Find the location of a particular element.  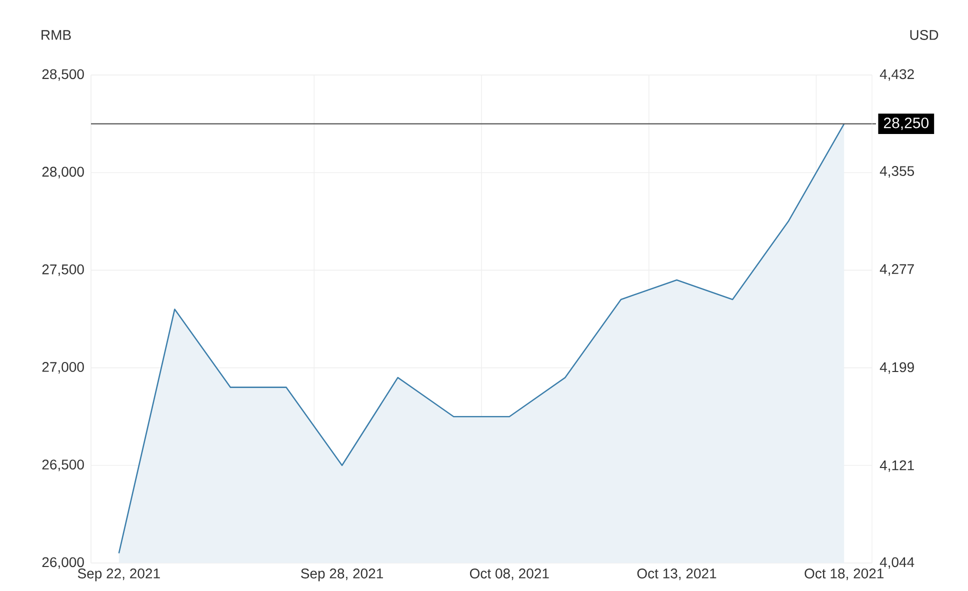

x-tick-label: Oct 13, 2021 is located at coordinates (676, 574).